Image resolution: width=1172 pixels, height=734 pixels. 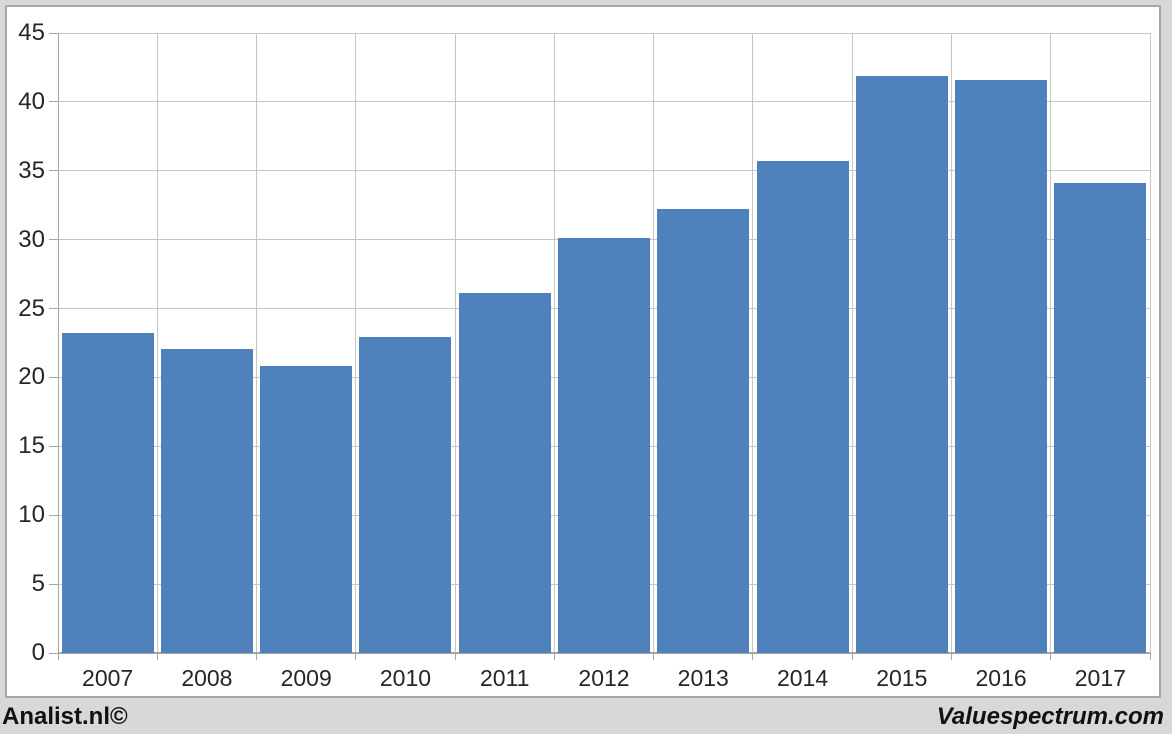 What do you see at coordinates (604, 678) in the screenshot?
I see `x-axis-label: 2012` at bounding box center [604, 678].